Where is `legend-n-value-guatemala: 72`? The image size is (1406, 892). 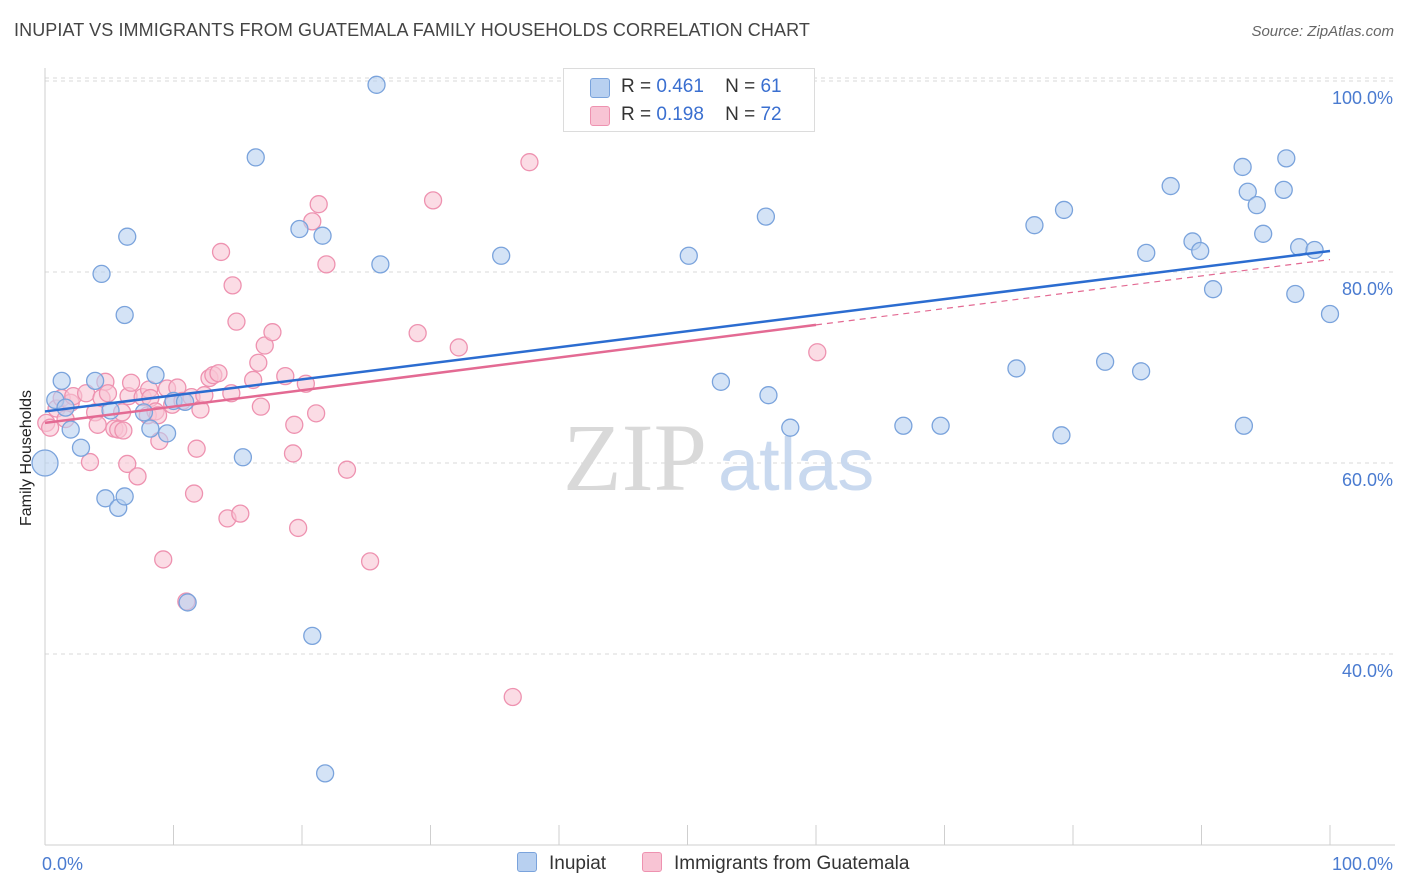
legend-n-value-guatemala: 72 is located at coordinates (771, 114).